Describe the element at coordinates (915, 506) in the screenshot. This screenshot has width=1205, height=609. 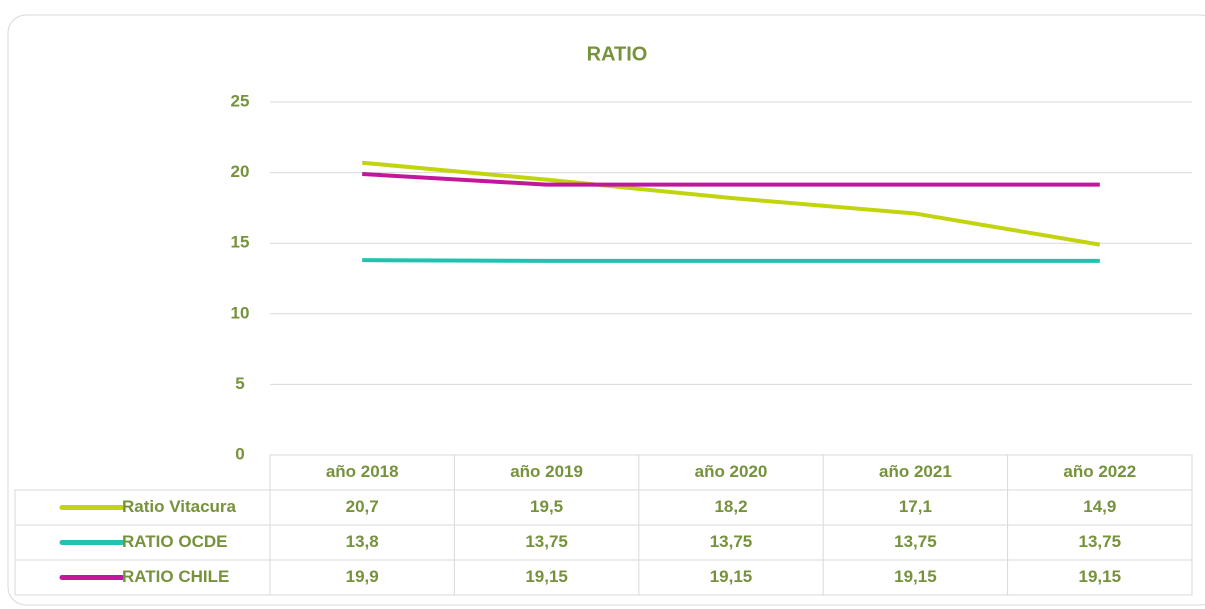
I see `data-label: 17,1` at that location.